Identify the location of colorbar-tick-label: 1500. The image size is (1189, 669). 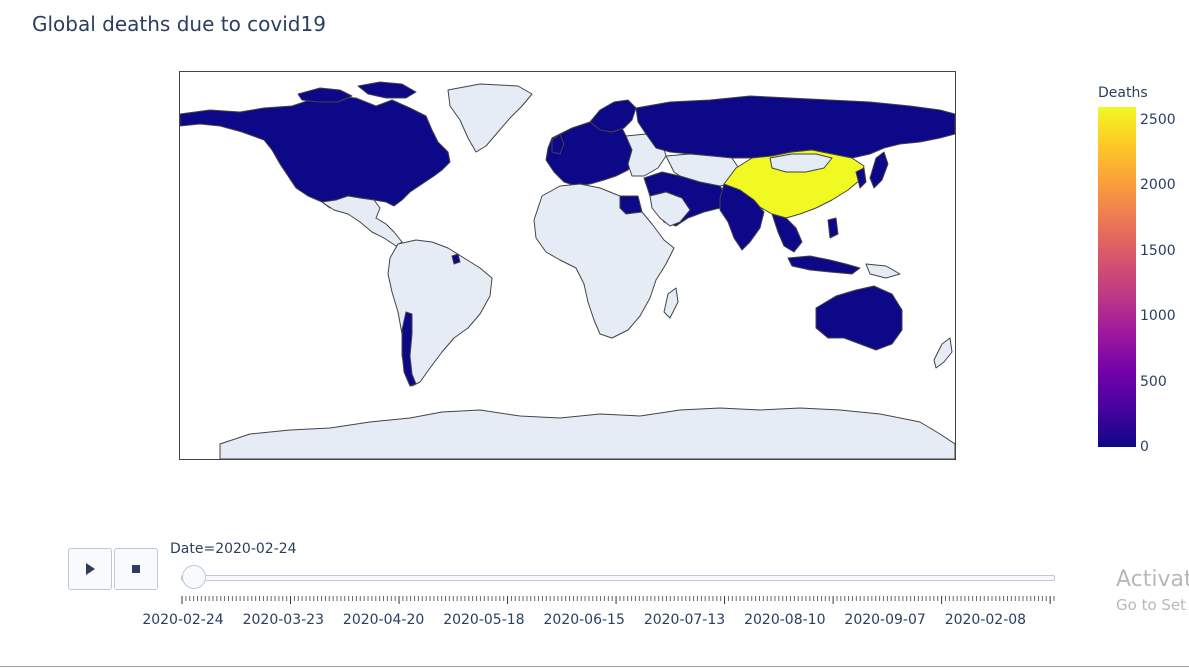
(1158, 250).